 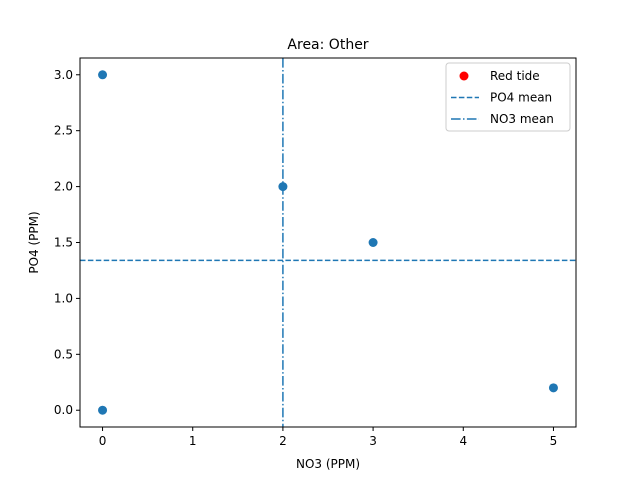 I want to click on legend: Red tide PO4 mean NO3 mean, so click(x=508, y=97).